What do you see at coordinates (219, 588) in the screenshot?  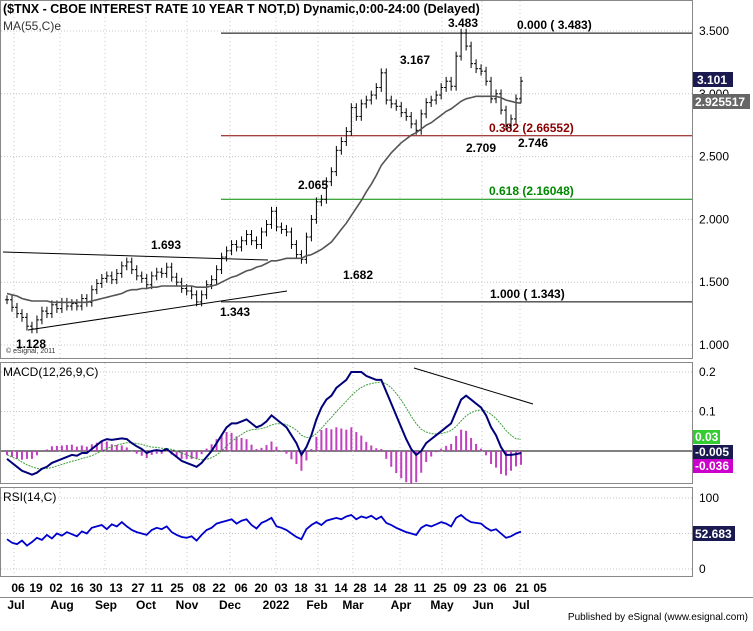 I see `x-day-label: 22` at bounding box center [219, 588].